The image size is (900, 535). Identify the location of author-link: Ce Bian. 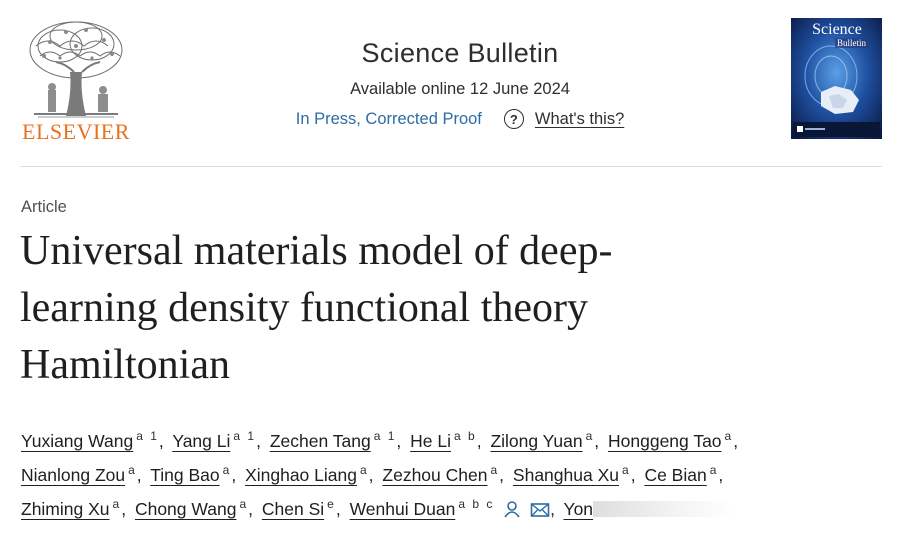
(675, 475).